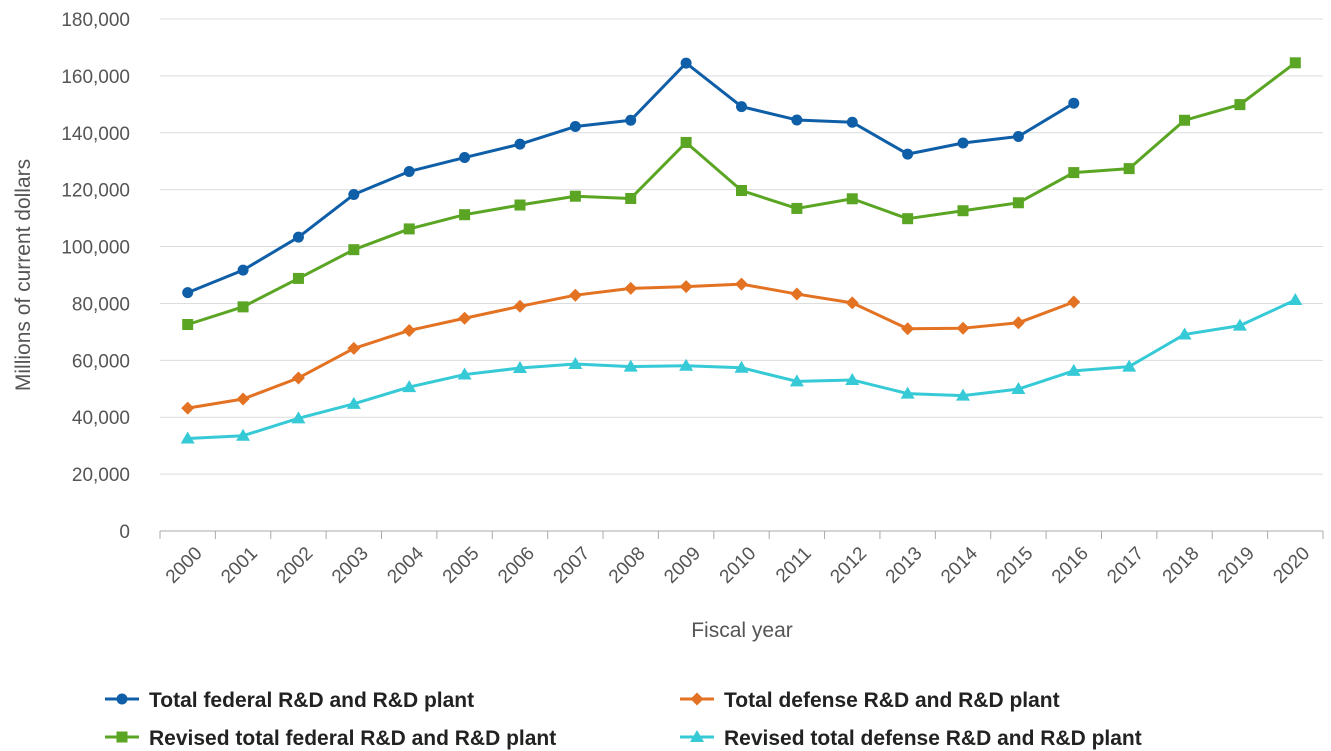 Image resolution: width=1331 pixels, height=751 pixels. What do you see at coordinates (95, 248) in the screenshot?
I see `y-tick-label: 100,000` at bounding box center [95, 248].